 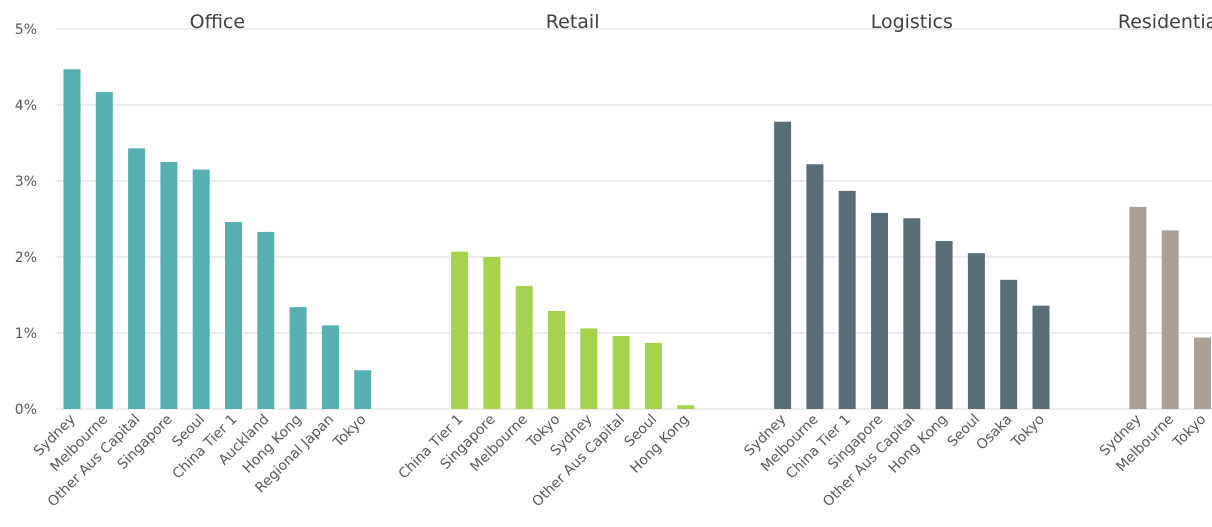 What do you see at coordinates (26, 410) in the screenshot?
I see `y-tick-label: 0%` at bounding box center [26, 410].